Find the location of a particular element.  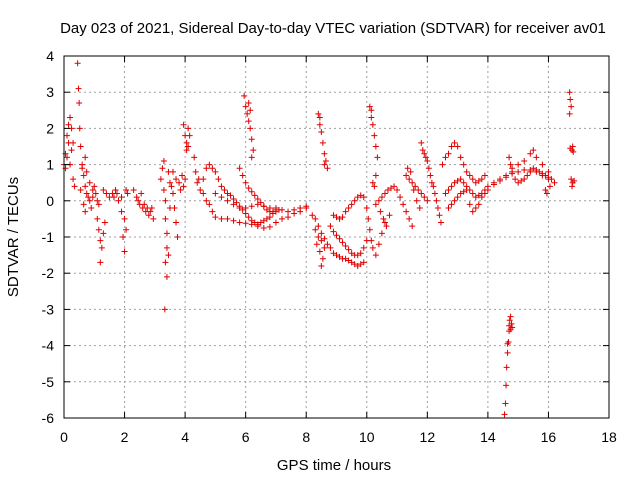

x-tick-label: 6 is located at coordinates (246, 437).